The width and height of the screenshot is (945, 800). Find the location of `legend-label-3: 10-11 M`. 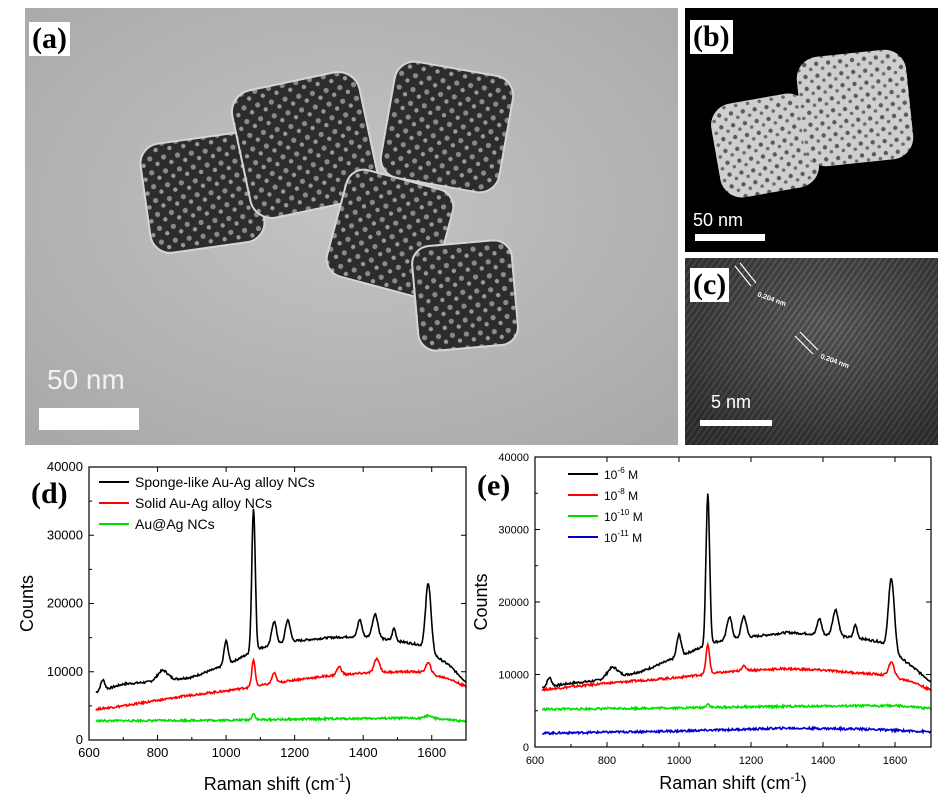

legend-label-3: 10-11 M is located at coordinates (623, 536).